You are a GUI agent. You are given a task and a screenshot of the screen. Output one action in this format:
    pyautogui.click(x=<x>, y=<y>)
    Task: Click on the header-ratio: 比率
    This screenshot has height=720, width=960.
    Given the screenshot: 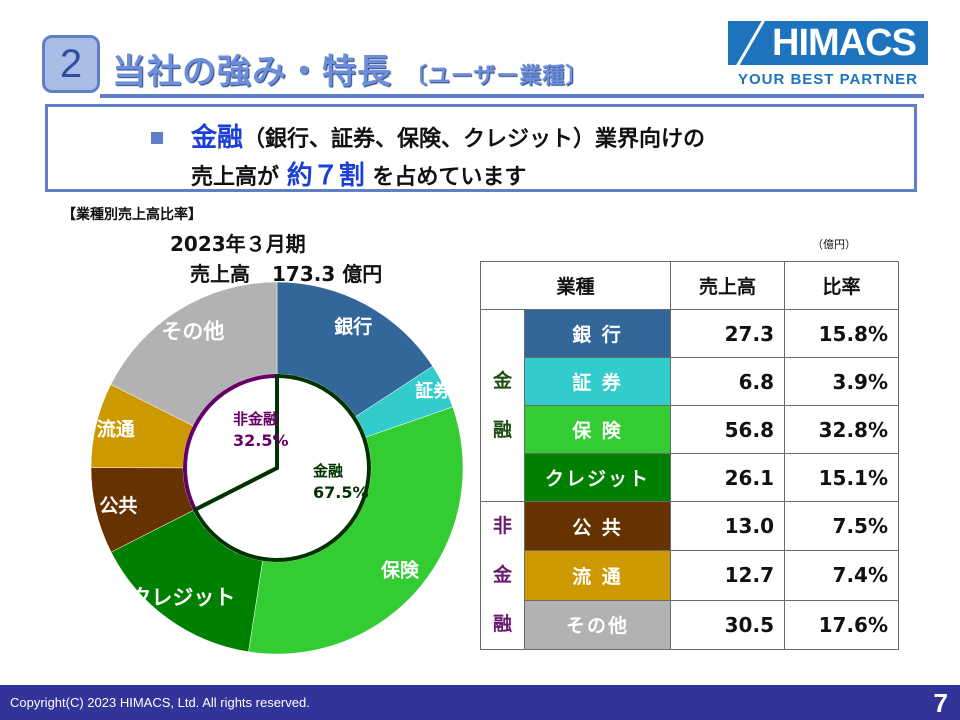 What is the action you would take?
    pyautogui.click(x=841, y=285)
    